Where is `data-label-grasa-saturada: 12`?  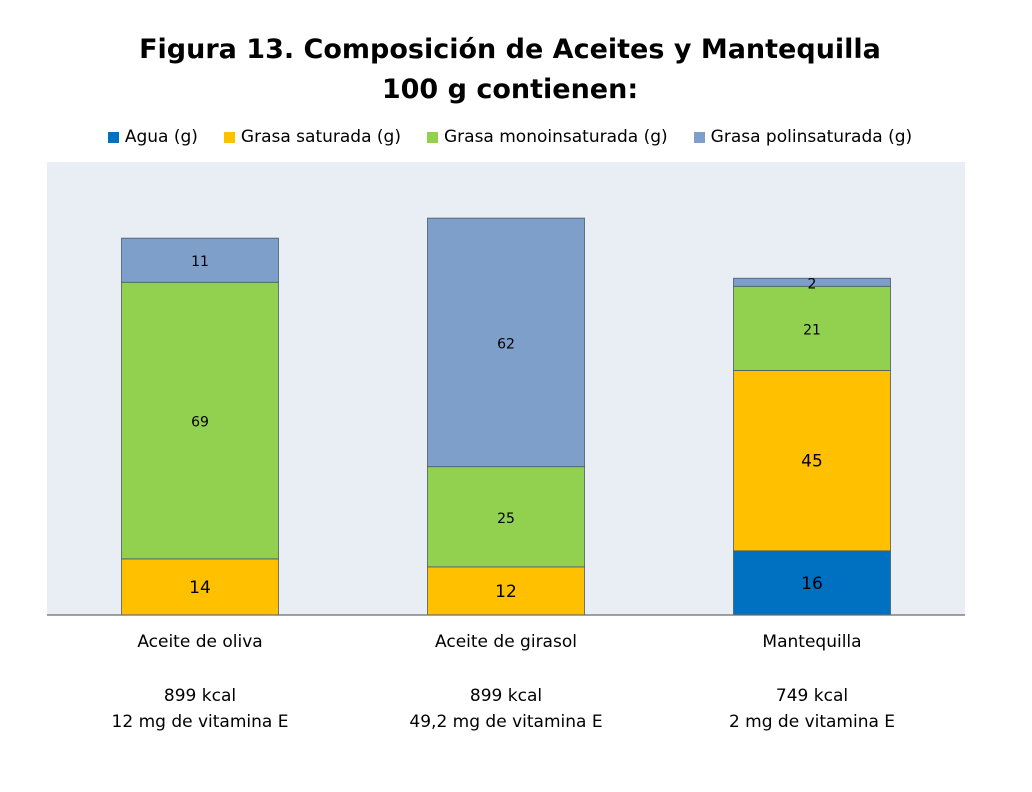 data-label-grasa-saturada: 12 is located at coordinates (506, 592).